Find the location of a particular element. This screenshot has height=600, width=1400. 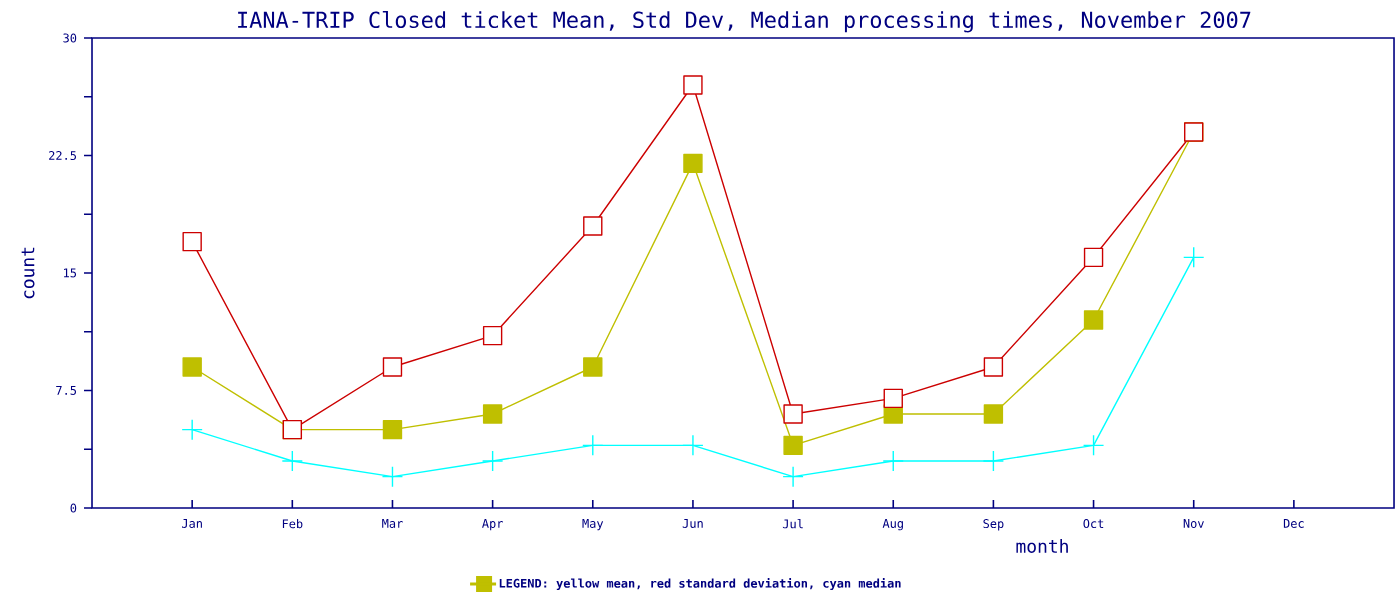

y-axis-title: count is located at coordinates (28, 273).